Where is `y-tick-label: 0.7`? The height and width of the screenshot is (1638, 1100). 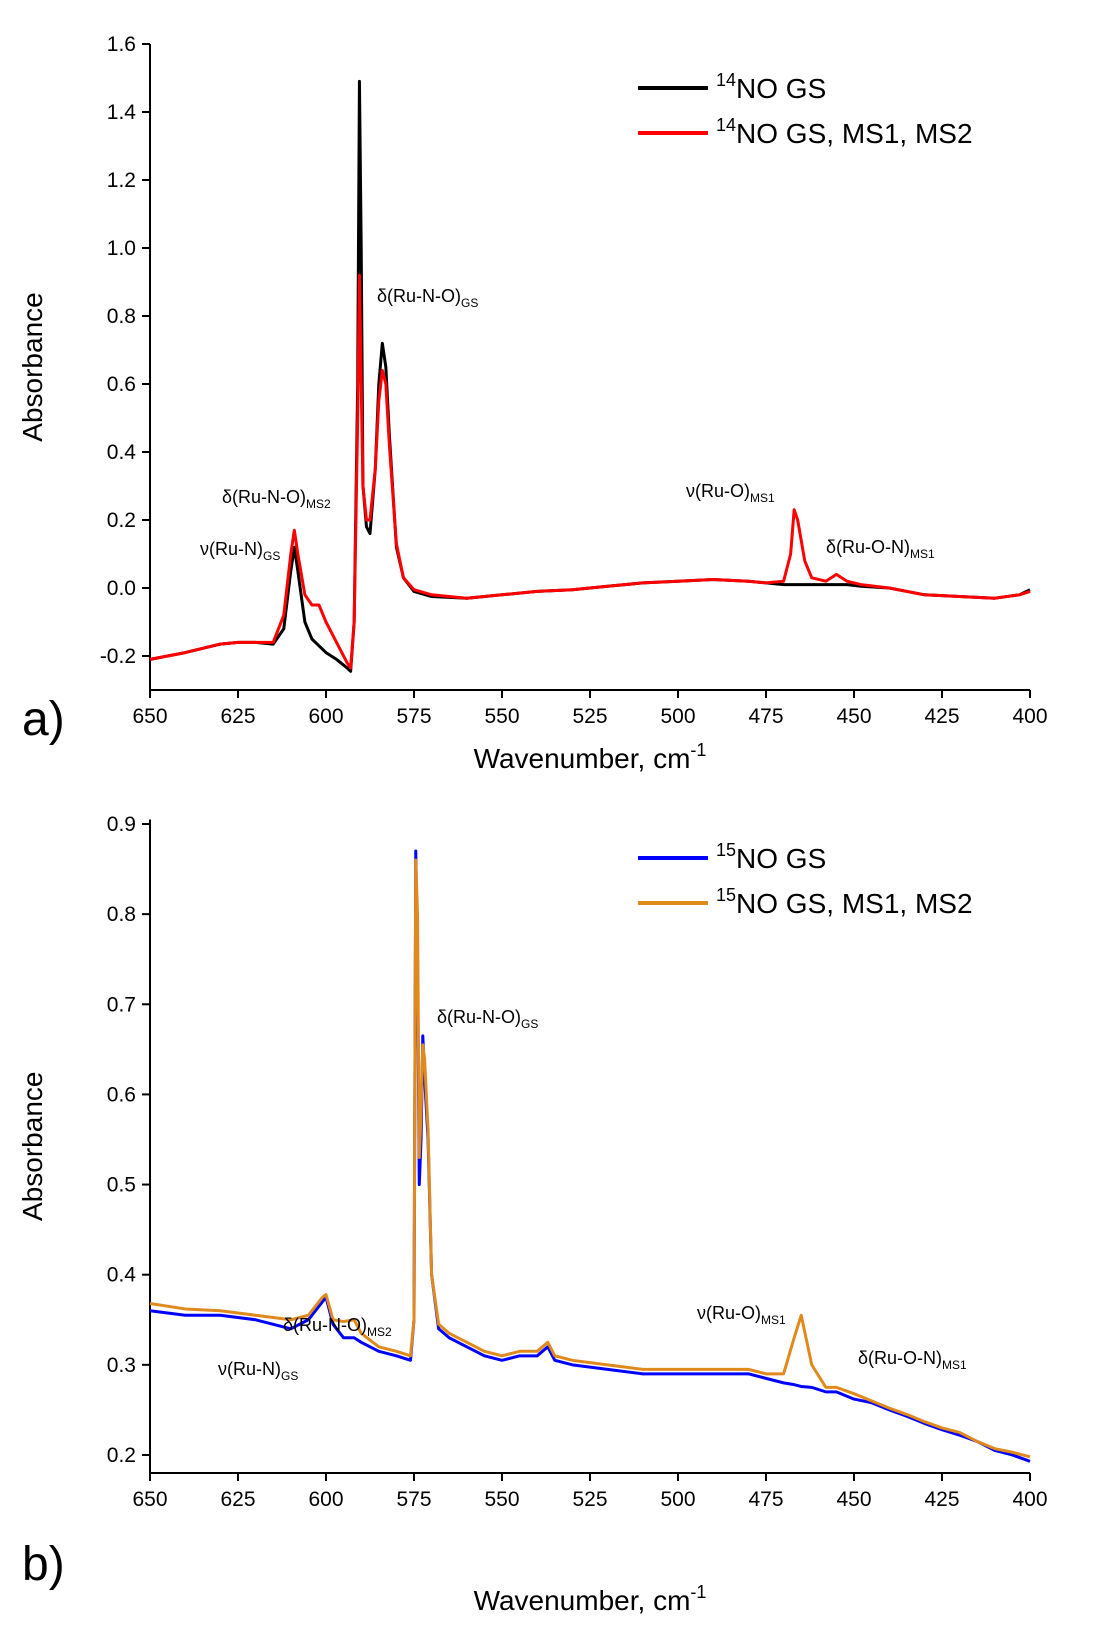
y-tick-label: 0.7 is located at coordinates (121, 1004).